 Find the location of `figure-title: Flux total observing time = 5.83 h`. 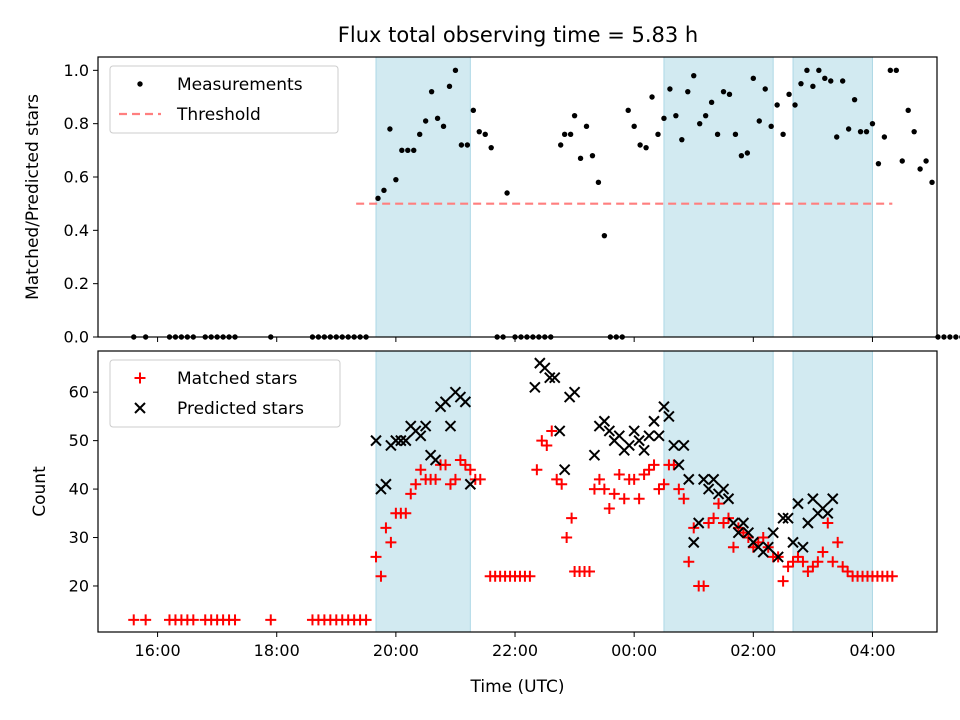

figure-title: Flux total observing time = 5.83 h is located at coordinates (518, 35).